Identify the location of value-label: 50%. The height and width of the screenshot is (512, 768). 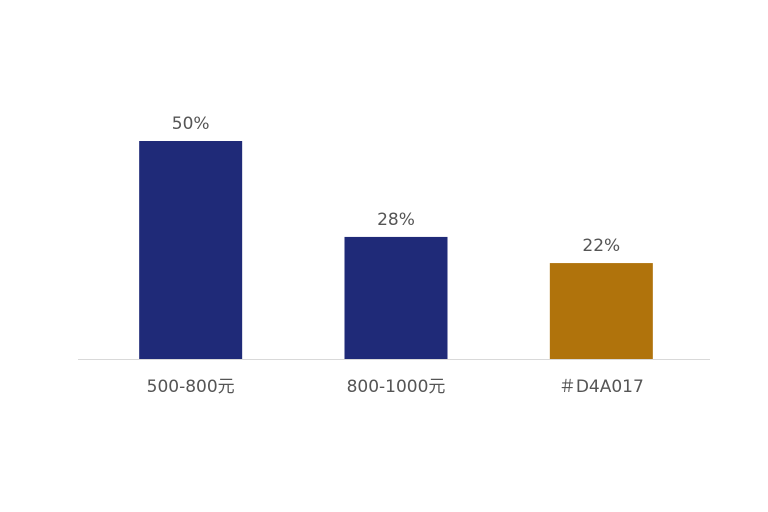
(191, 124).